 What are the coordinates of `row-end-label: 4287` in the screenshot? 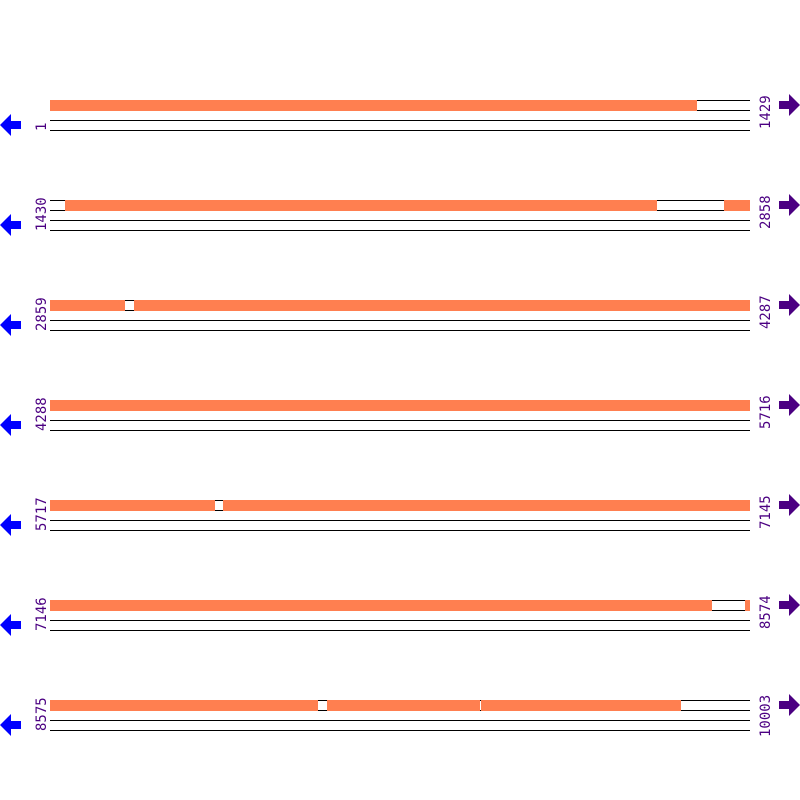 It's located at (766, 312).